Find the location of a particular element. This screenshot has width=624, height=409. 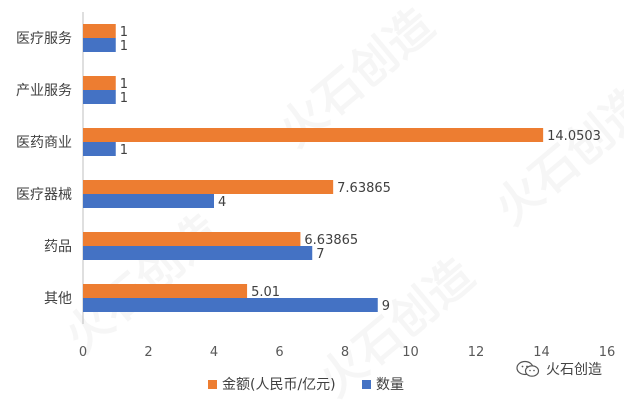

data-label-amount: 7.63865 is located at coordinates (364, 188).